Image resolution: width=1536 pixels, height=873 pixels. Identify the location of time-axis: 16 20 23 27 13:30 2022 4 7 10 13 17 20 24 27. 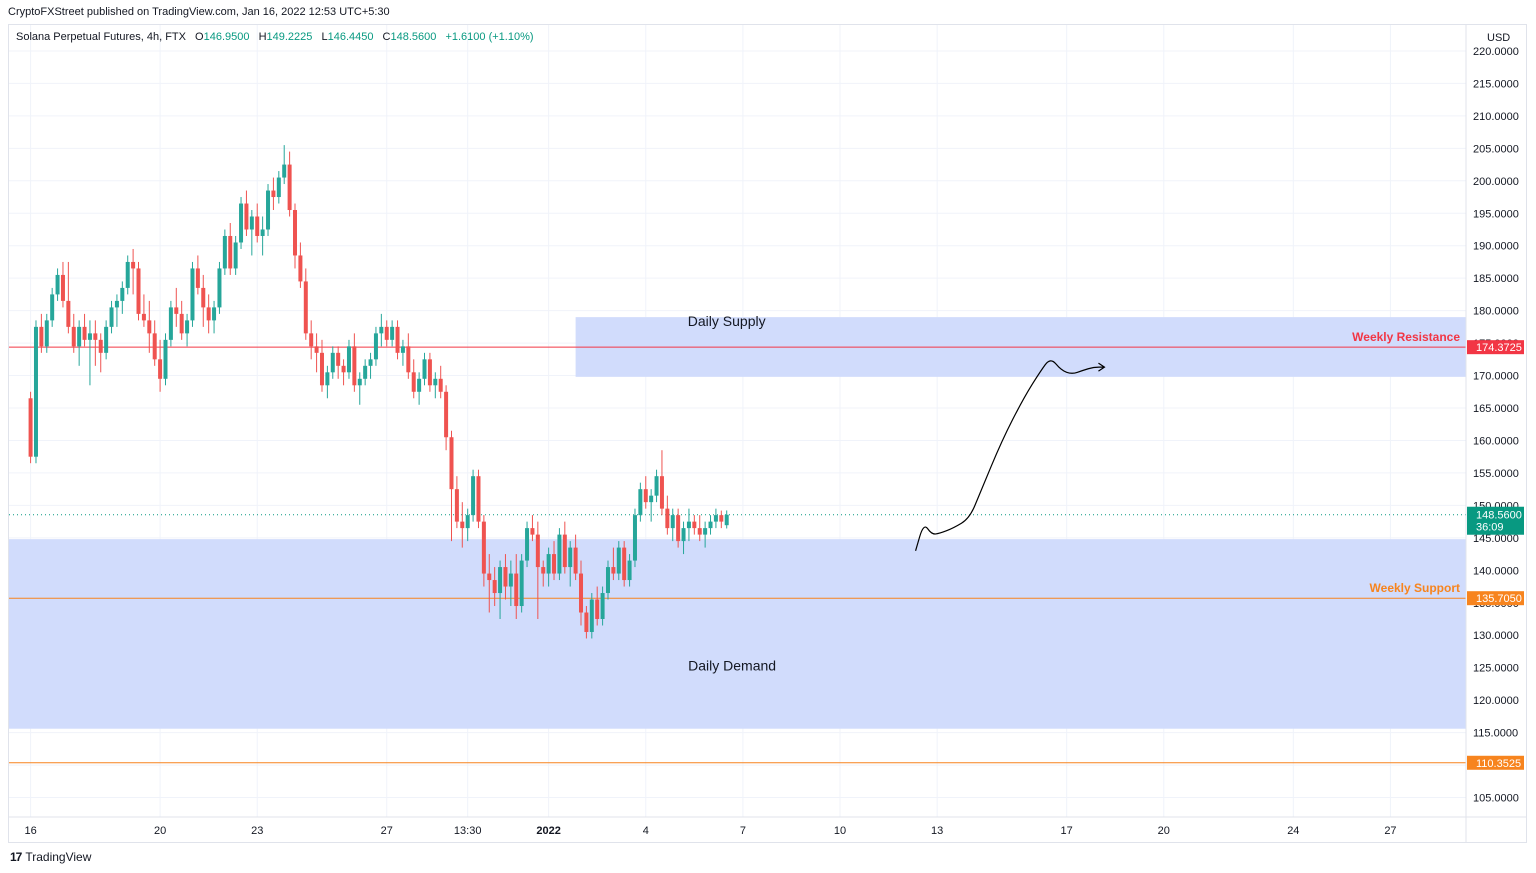
(768, 826).